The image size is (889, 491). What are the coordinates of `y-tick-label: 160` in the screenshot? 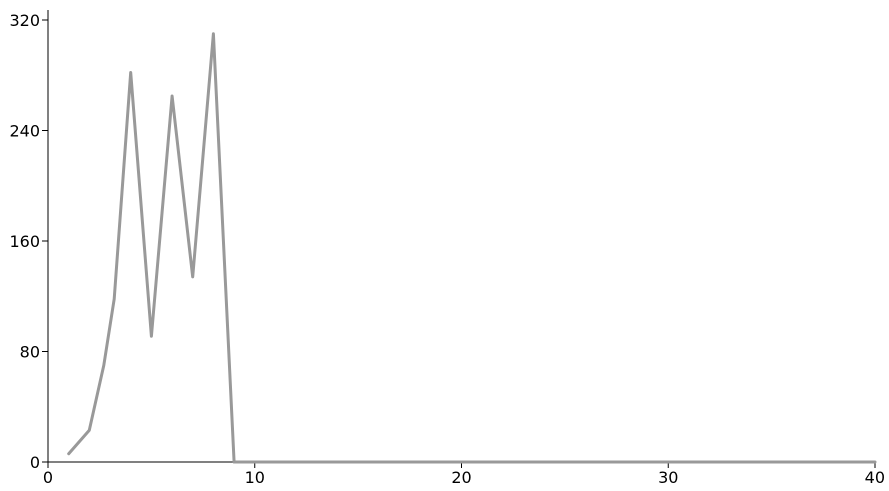 It's located at (24, 241).